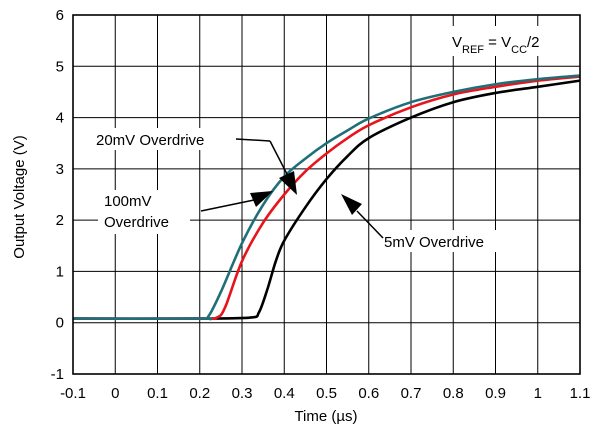 The image size is (603, 430). What do you see at coordinates (325, 416) in the screenshot?
I see `x-axis-title: Time (µs)` at bounding box center [325, 416].